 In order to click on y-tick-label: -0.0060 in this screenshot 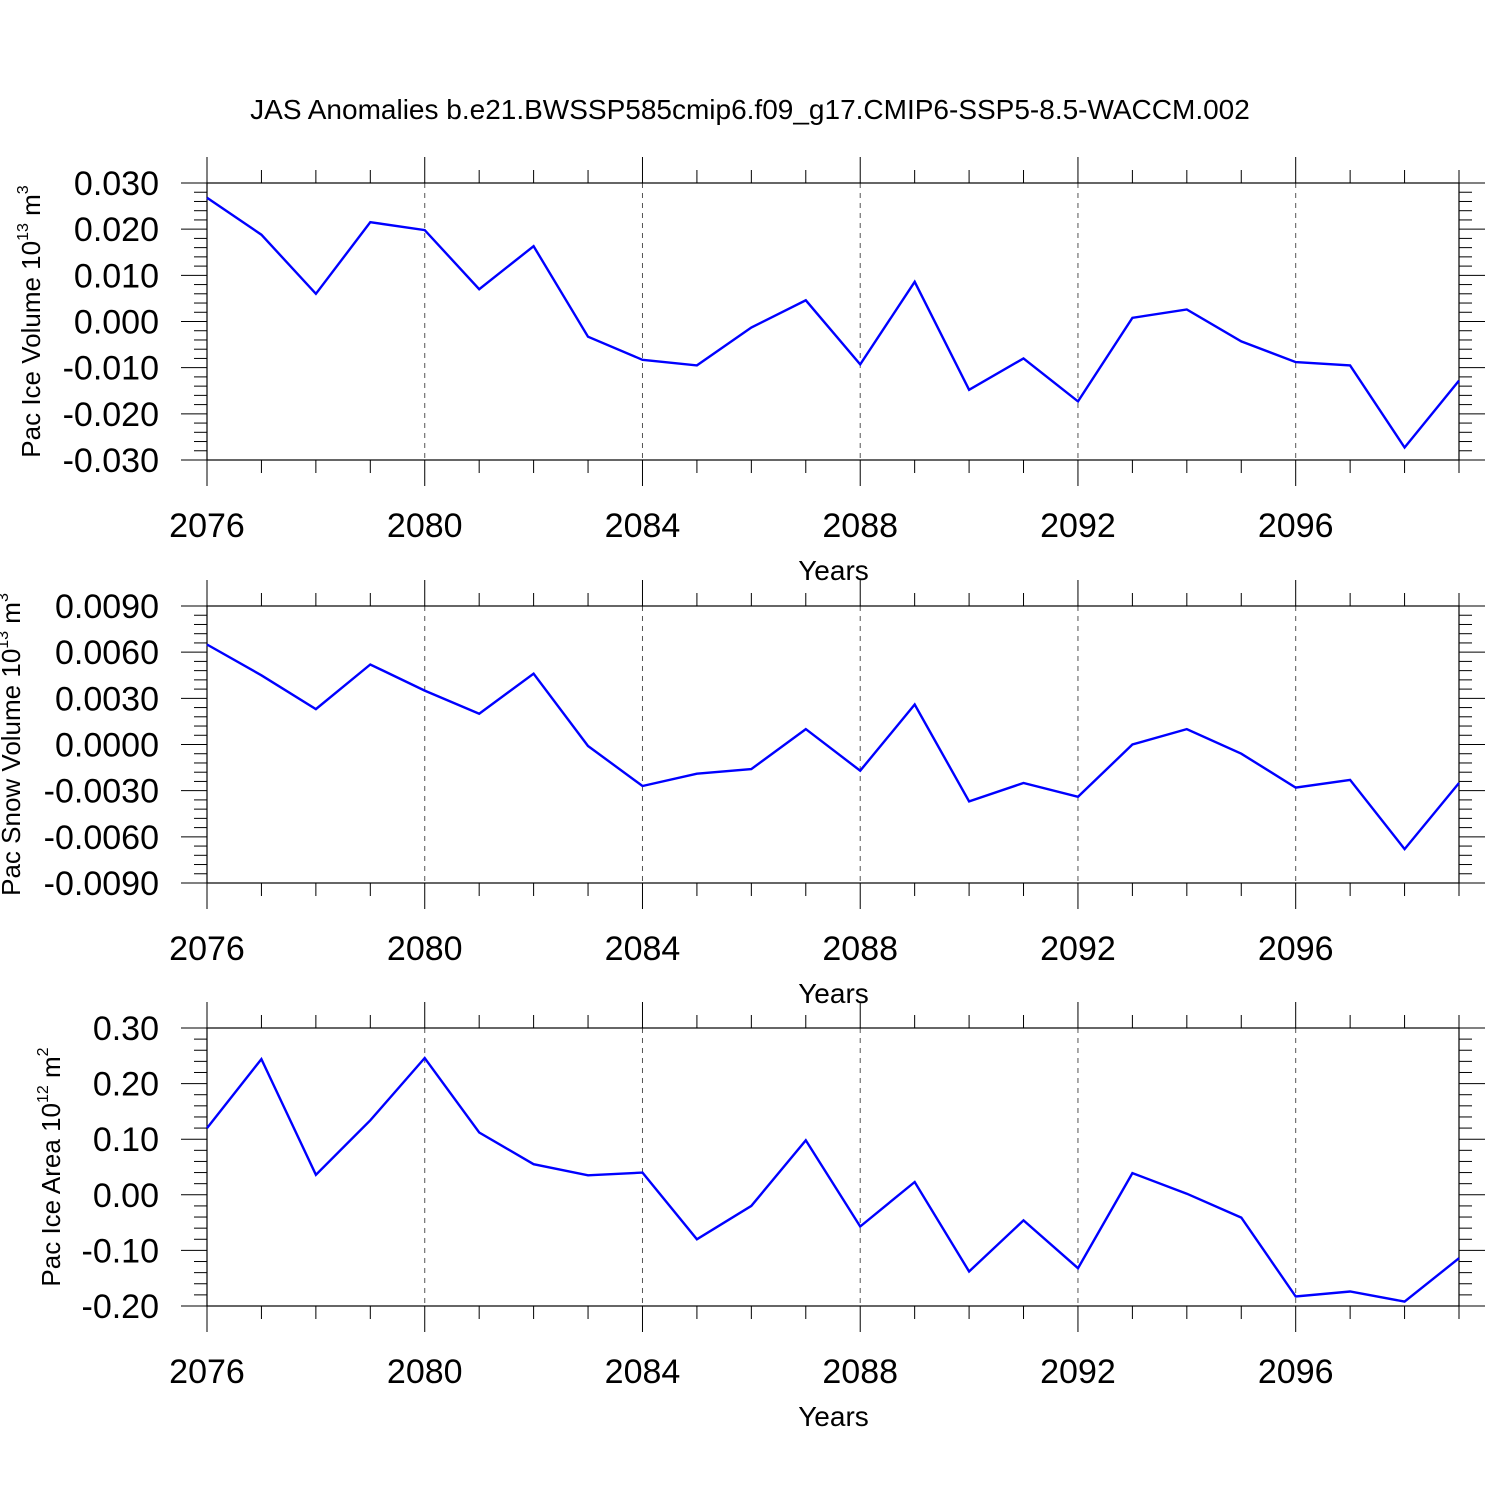, I will do `click(101, 838)`.